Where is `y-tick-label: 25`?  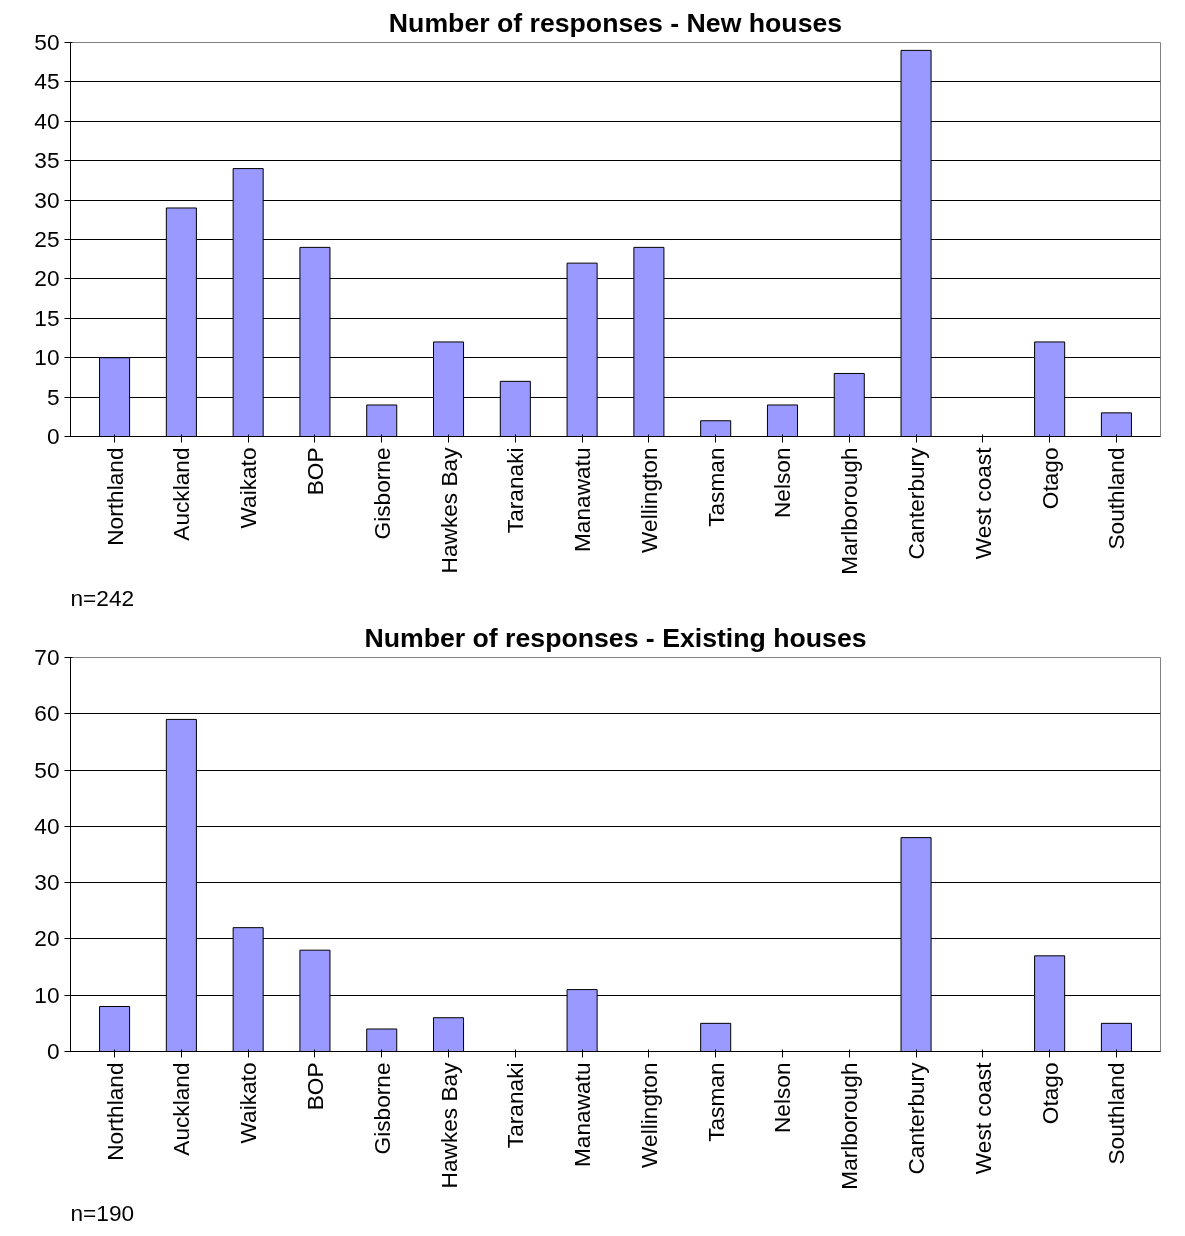
y-tick-label: 25 is located at coordinates (47, 239).